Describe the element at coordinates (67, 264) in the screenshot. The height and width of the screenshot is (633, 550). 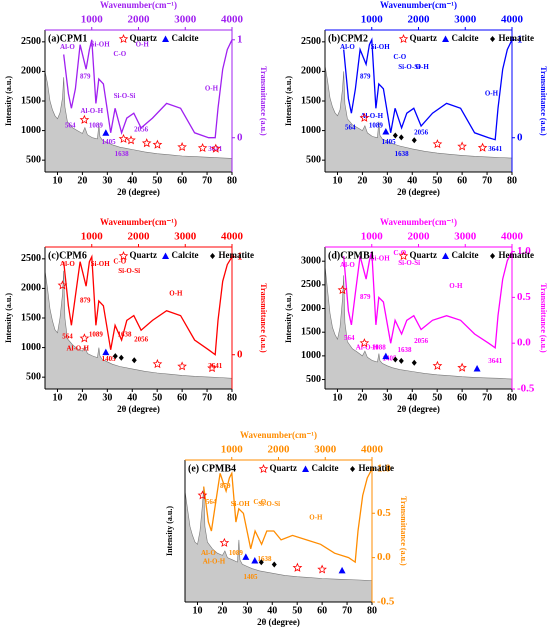
I see `annotation: Al-O` at that location.